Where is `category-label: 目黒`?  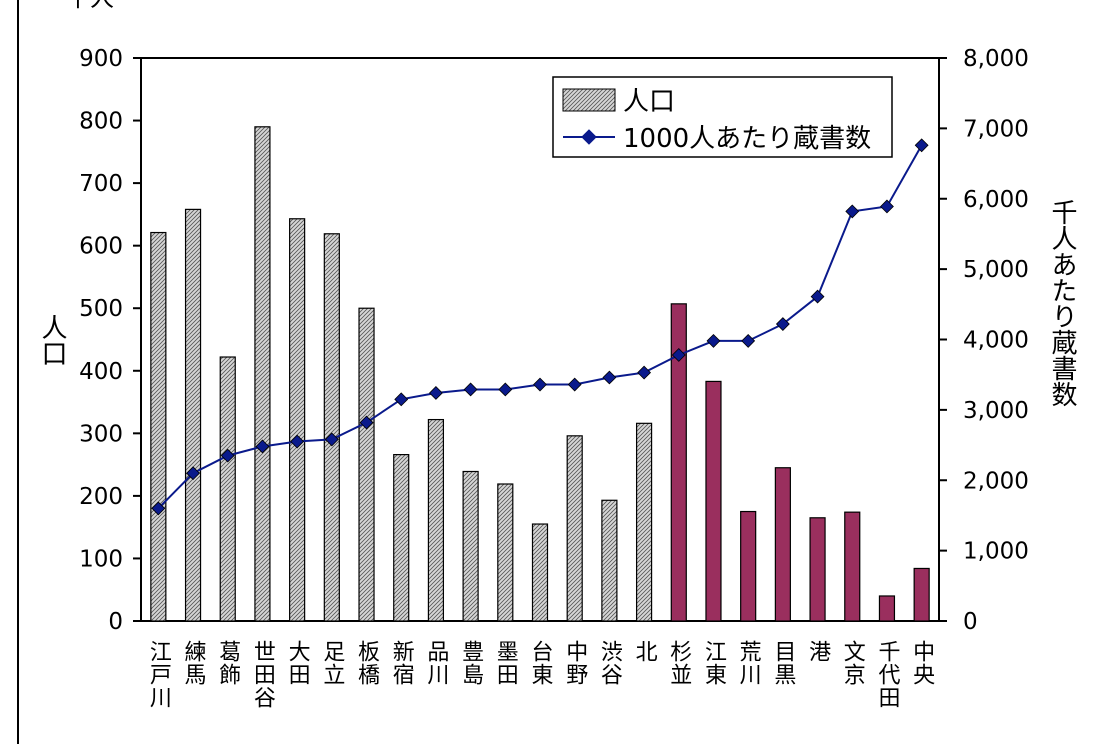 category-label: 目黒 is located at coordinates (782, 663).